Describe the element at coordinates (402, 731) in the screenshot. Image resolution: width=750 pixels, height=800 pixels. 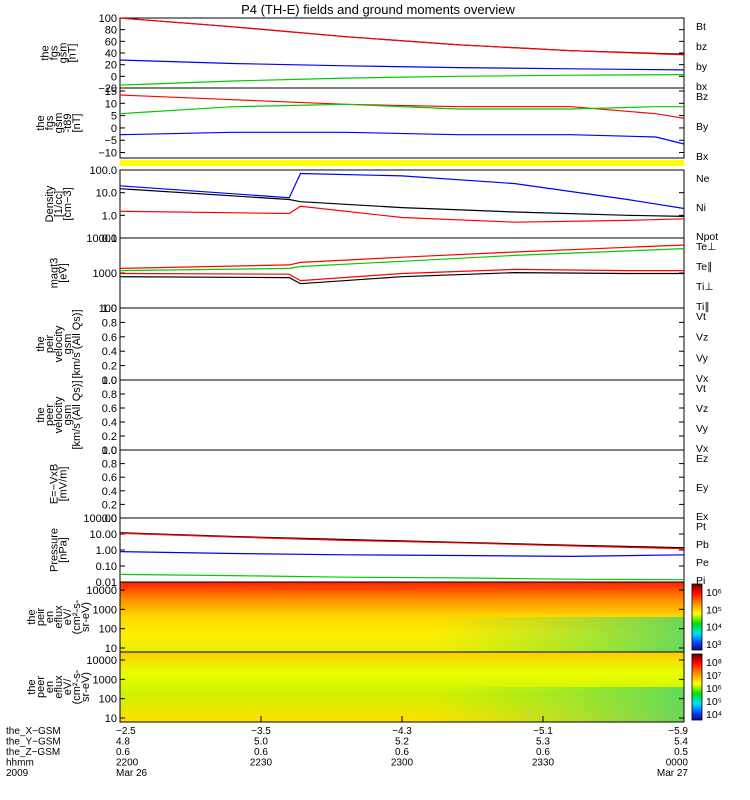
I see `x-row-value: −4.3` at that location.